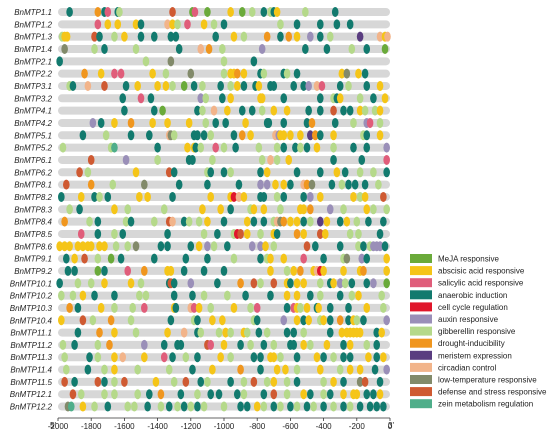 Image resolution: width=550 pixels, height=442 pixels. What do you see at coordinates (492, 392) in the screenshot?
I see `legend-label: defense and stress responsive` at bounding box center [492, 392].